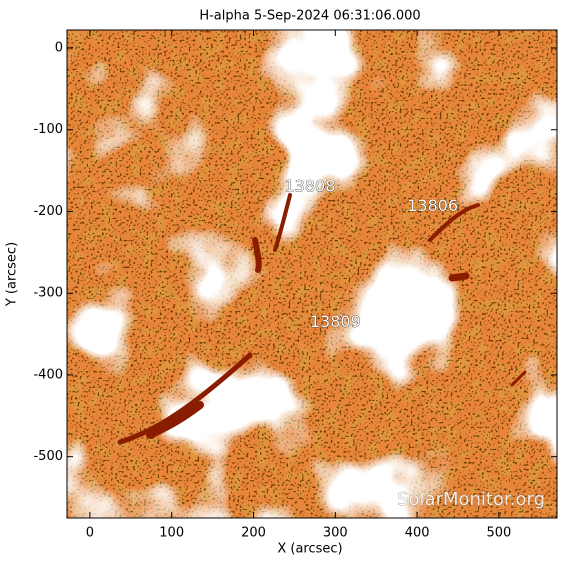 Image resolution: width=564 pixels, height=568 pixels. I want to click on x-tick-label: 100, so click(171, 533).